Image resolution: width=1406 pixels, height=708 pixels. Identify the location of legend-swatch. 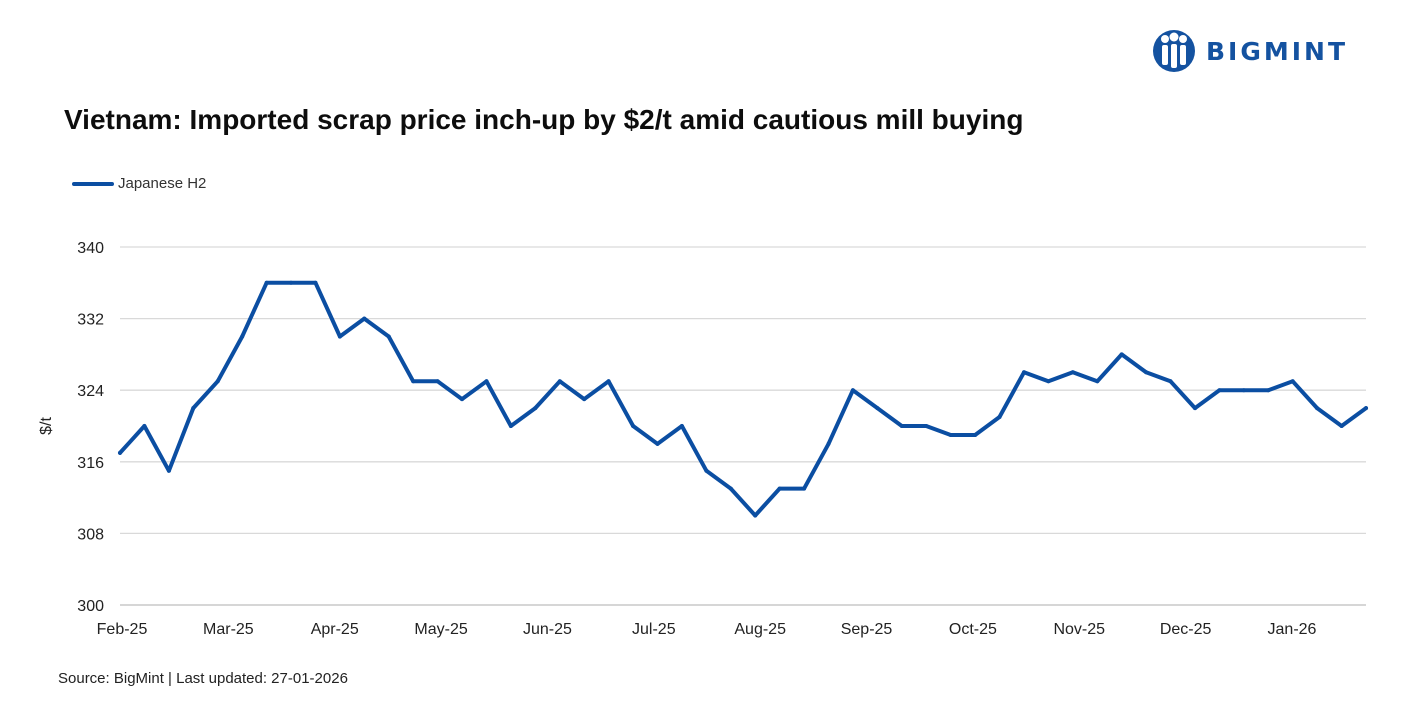
(93, 183).